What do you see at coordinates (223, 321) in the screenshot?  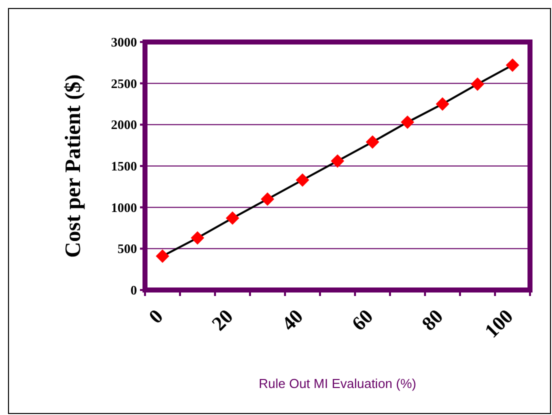 I see `x-tick-label: 20` at bounding box center [223, 321].